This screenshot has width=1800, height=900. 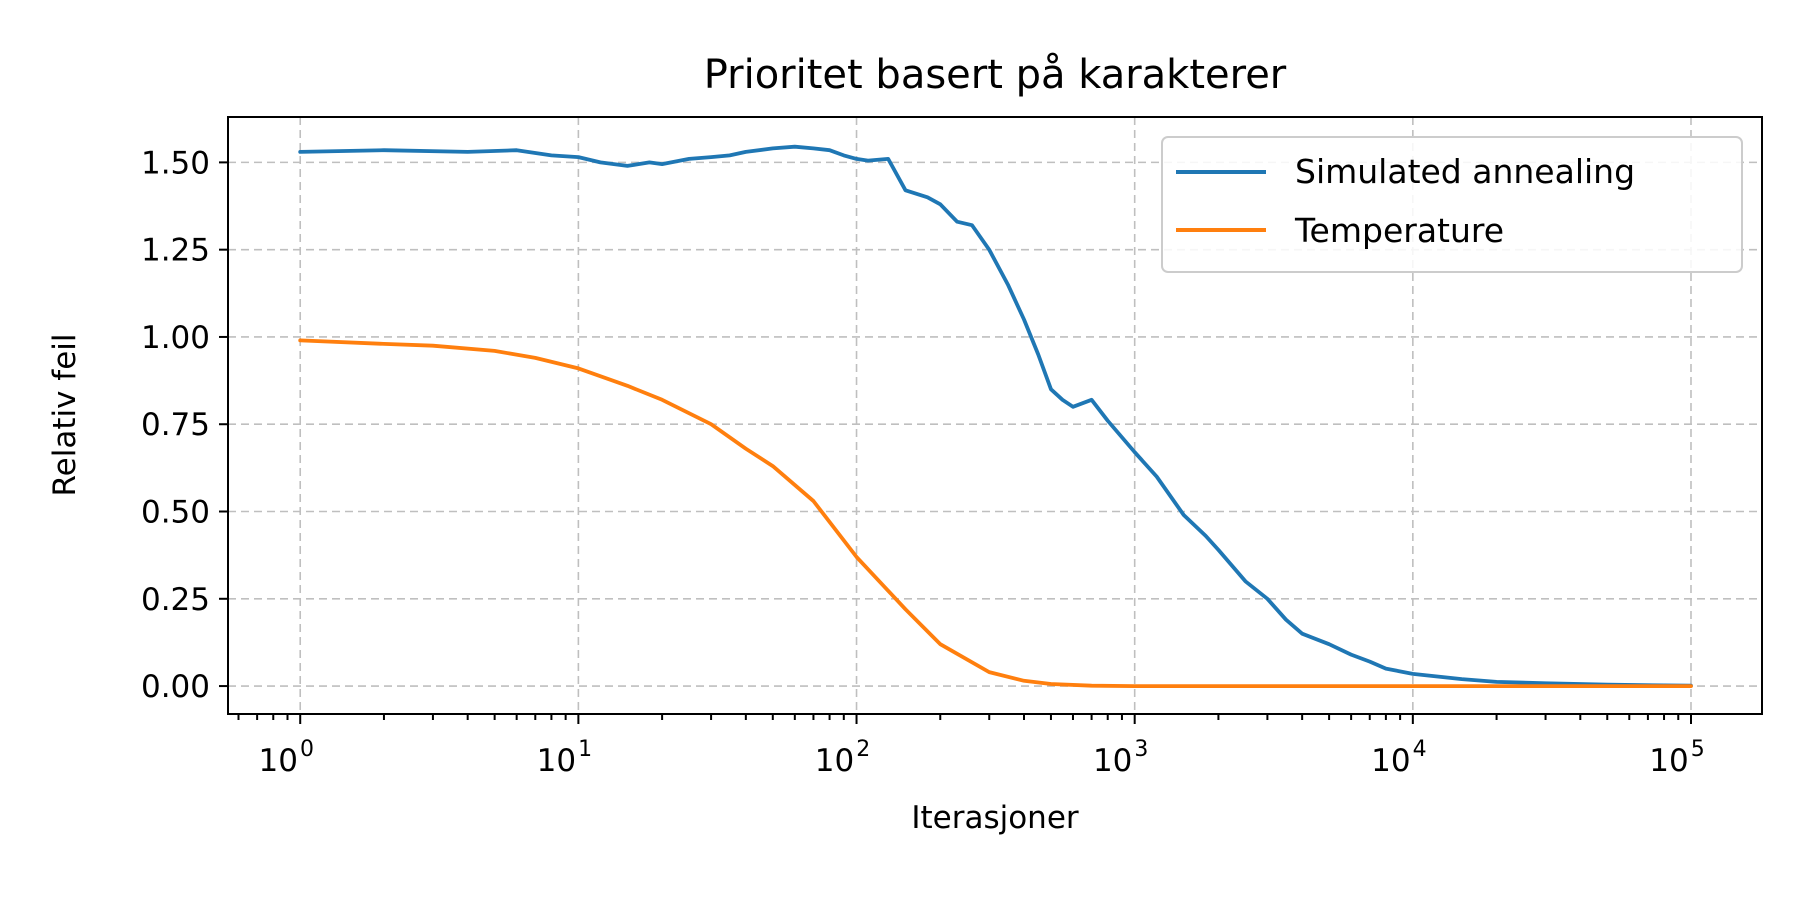 I want to click on x-tick-label: 10⁰, so click(x=285, y=758).